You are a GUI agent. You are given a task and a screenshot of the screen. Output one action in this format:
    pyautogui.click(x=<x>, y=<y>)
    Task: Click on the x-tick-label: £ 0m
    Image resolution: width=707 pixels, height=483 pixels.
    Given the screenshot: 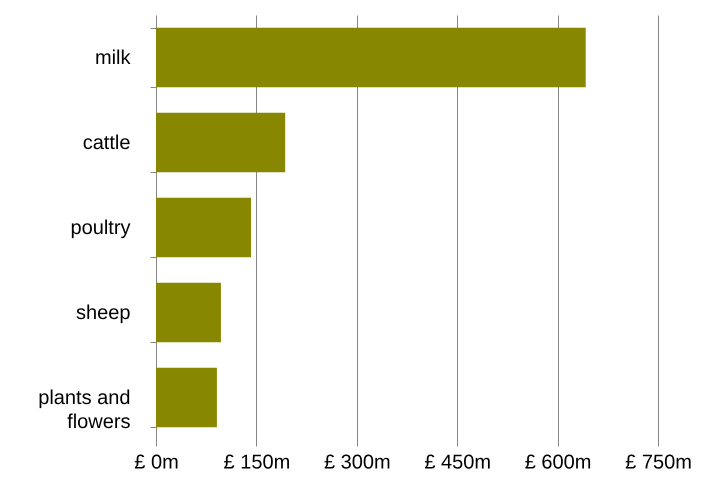 What is the action you would take?
    pyautogui.click(x=156, y=463)
    